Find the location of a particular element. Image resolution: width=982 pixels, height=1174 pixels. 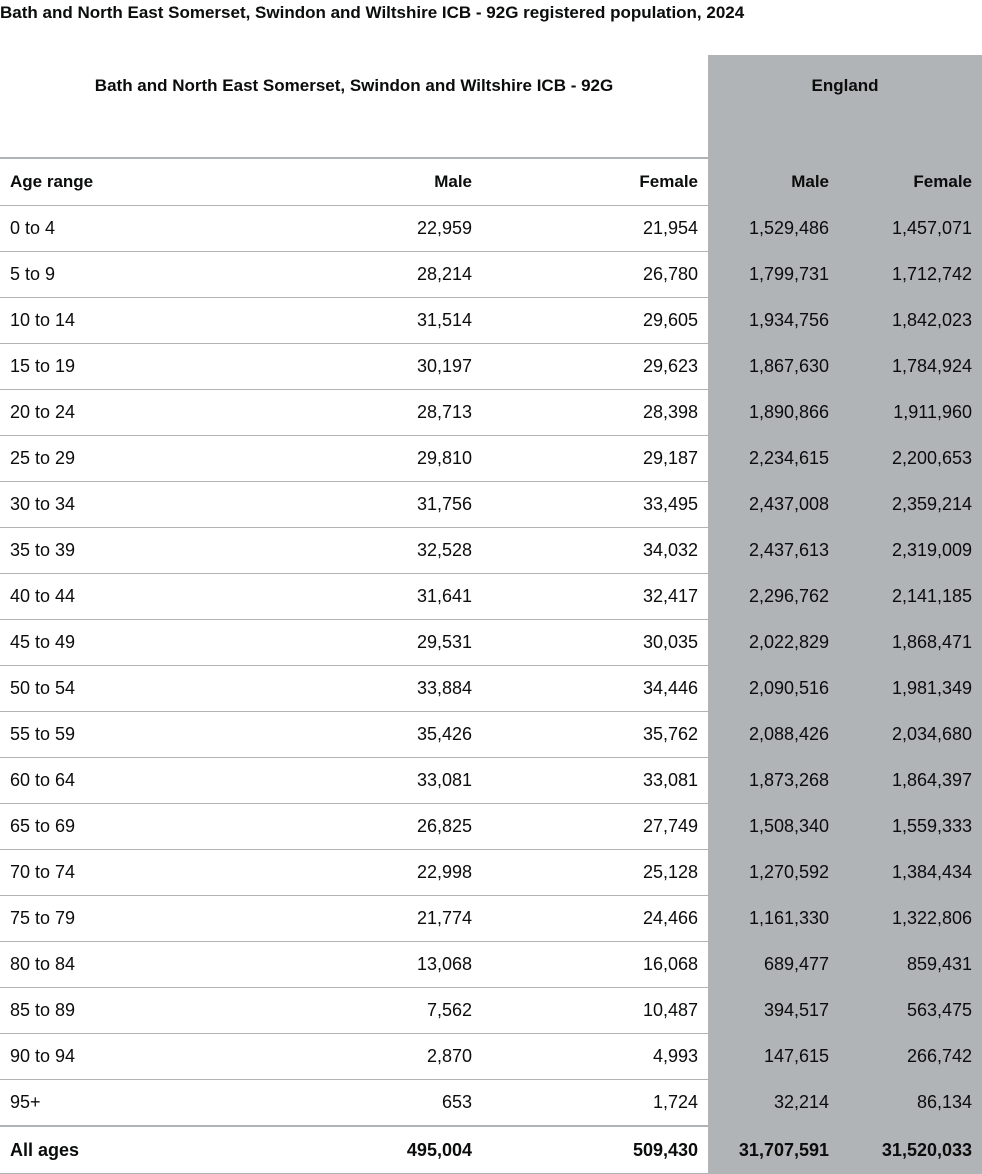

total-label: All ages is located at coordinates (130, 1149).